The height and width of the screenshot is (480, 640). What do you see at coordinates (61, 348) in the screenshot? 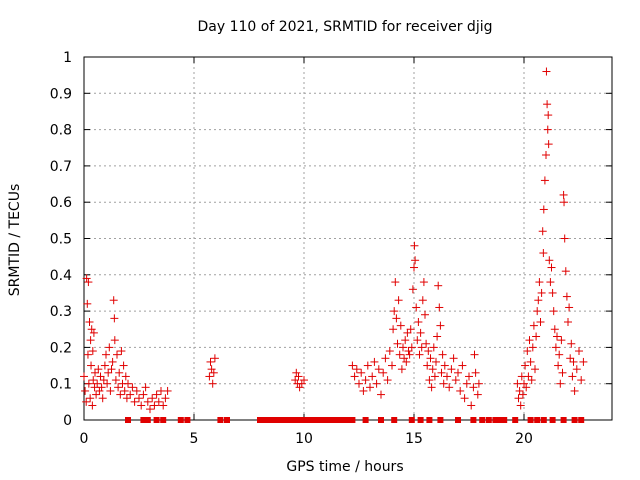
I see `y-tick-label: 0.2` at bounding box center [61, 348].